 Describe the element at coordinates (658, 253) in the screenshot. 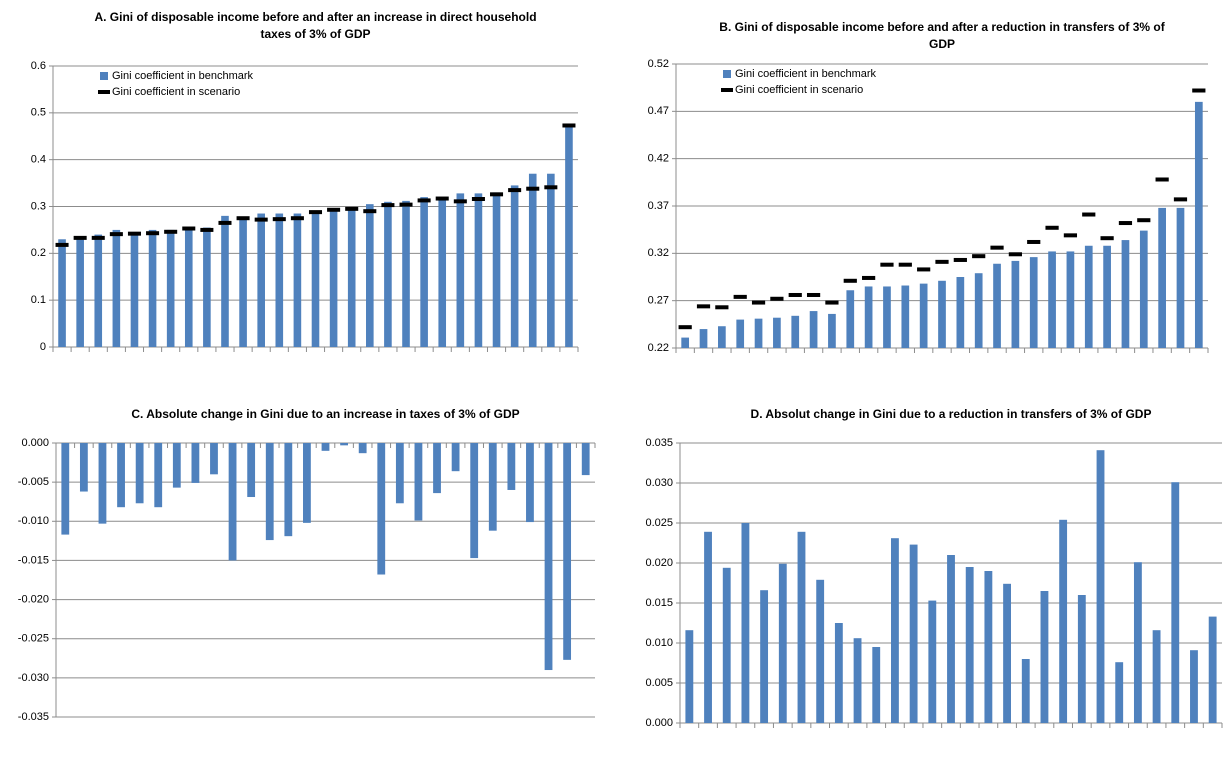

I see `y-tick-label: 0.32` at that location.